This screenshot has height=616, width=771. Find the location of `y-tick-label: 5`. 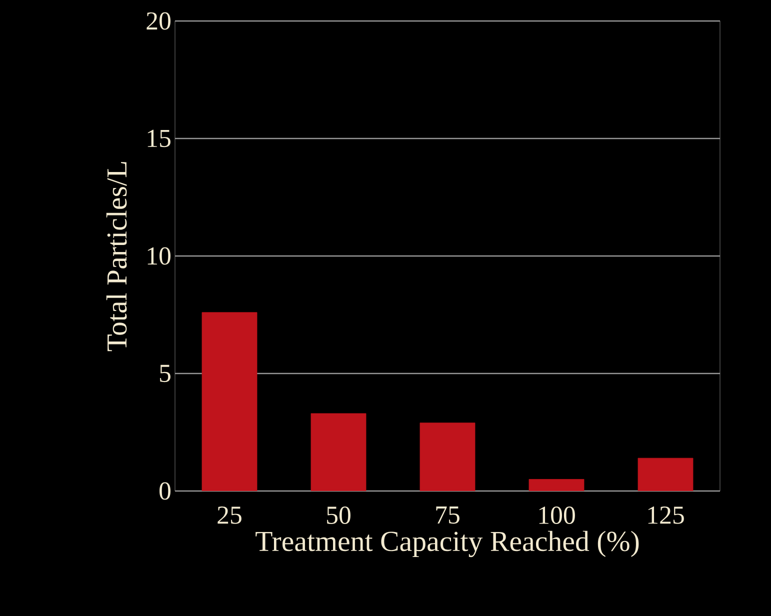

y-tick-label: 5 is located at coordinates (165, 373).